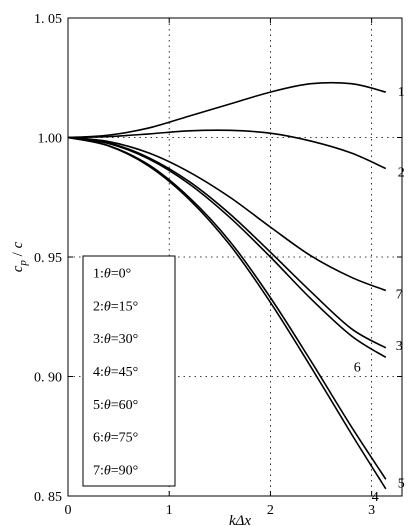  Describe the element at coordinates (399, 294) in the screenshot. I see `curve-end-label: 7` at that location.